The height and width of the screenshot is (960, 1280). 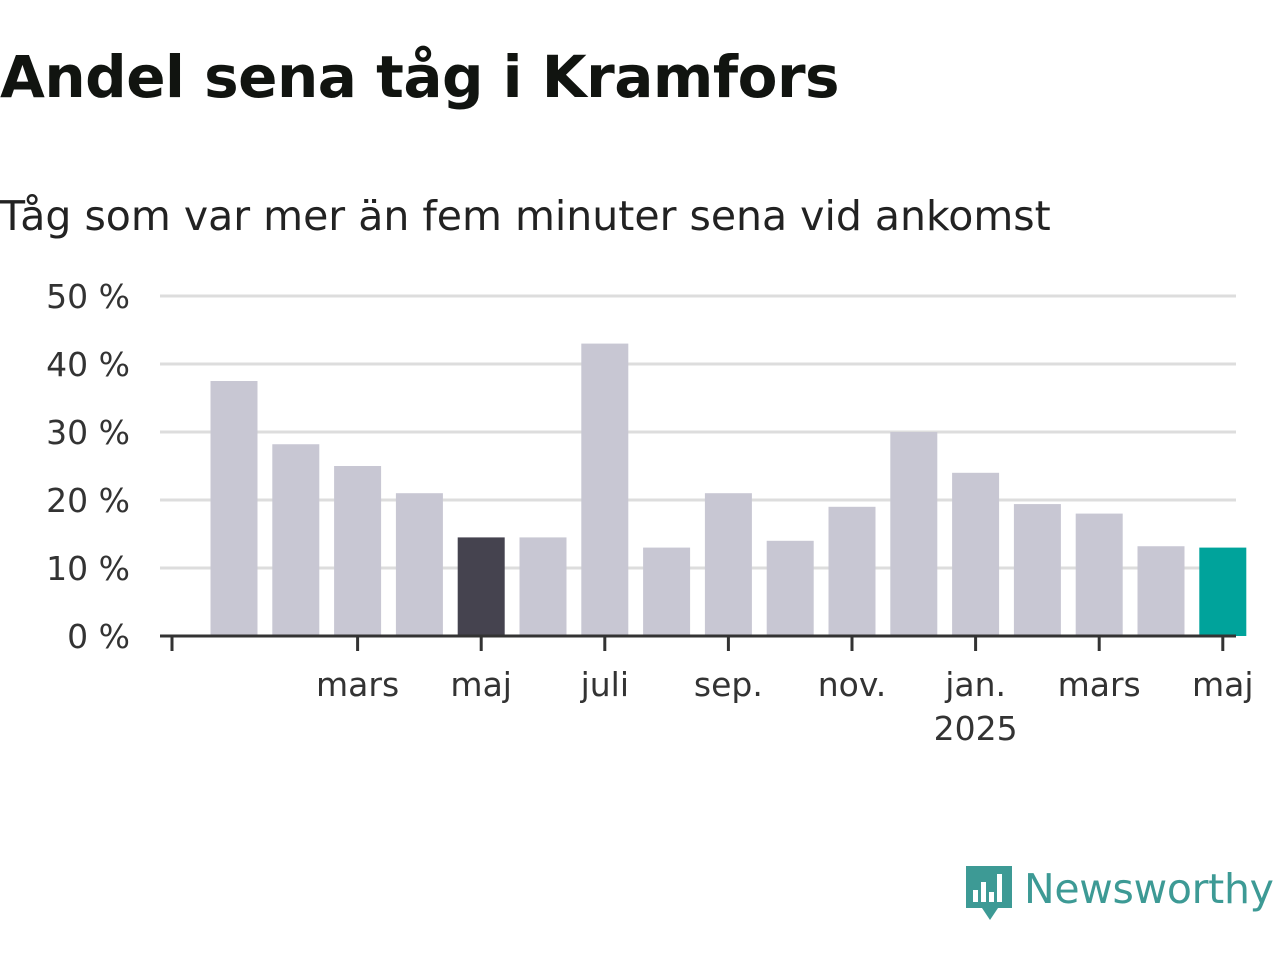 I want to click on chart-title: Andel sena tåg i Kramfors, so click(x=420, y=77).